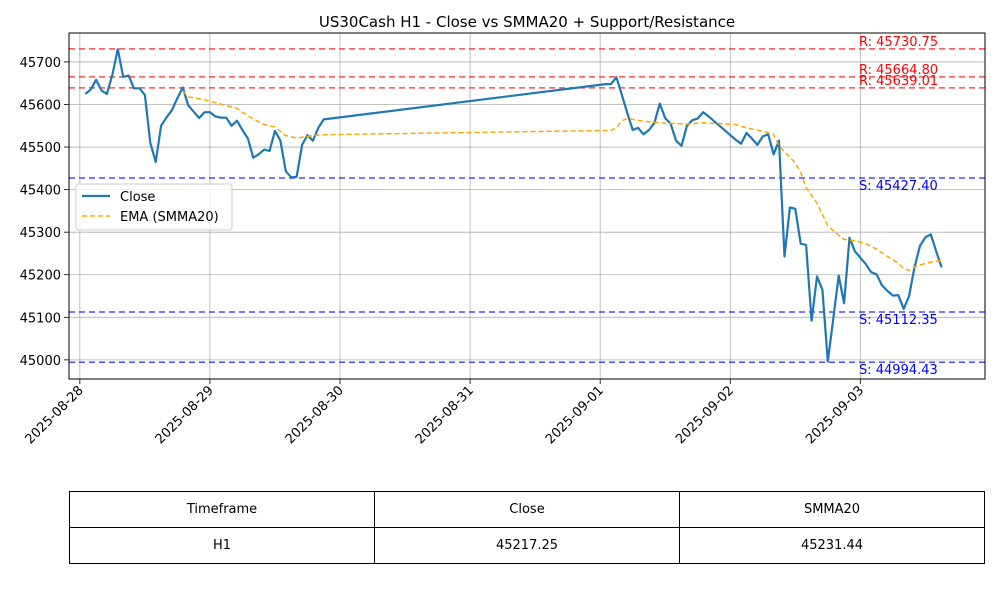  Describe the element at coordinates (445, 415) in the screenshot. I see `x-tick-label: 2025-08-31` at that location.